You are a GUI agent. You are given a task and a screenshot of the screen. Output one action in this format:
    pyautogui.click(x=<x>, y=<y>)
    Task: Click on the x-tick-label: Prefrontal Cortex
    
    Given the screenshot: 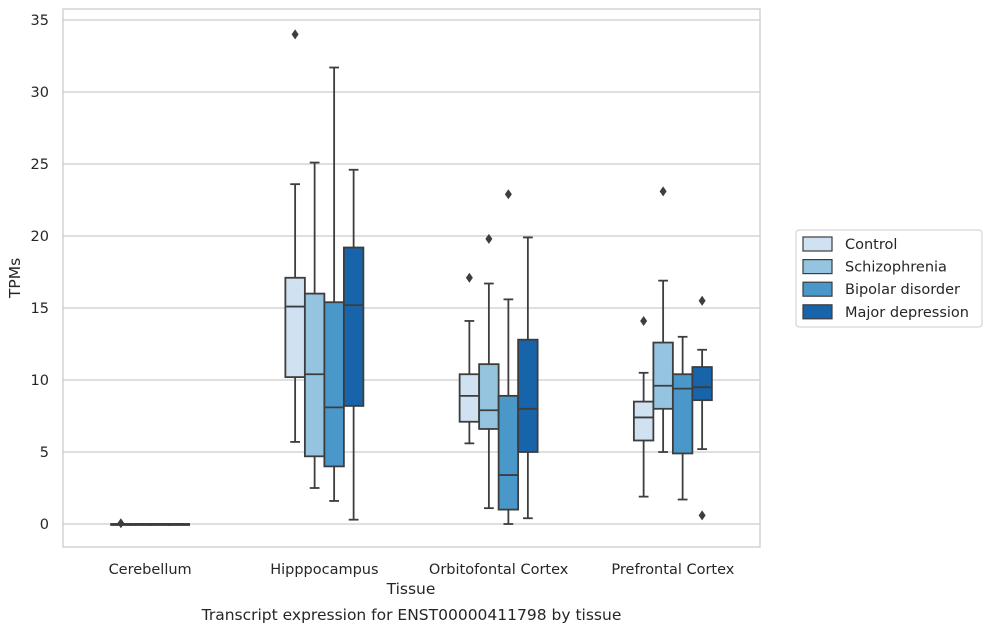 What is the action you would take?
    pyautogui.click(x=672, y=570)
    